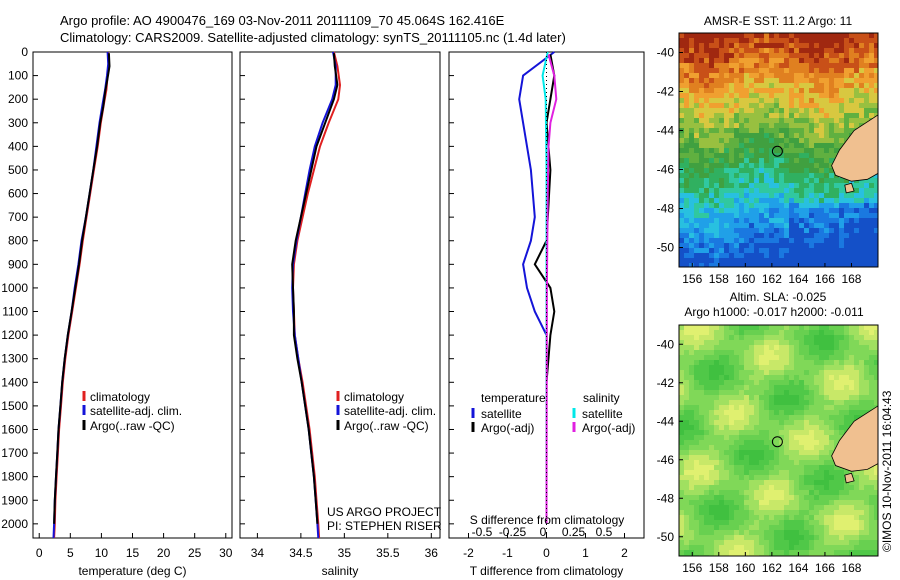  I want to click on imos-watermark: ©IMOS 10-Nov-2011 16:04:43, so click(887, 471).